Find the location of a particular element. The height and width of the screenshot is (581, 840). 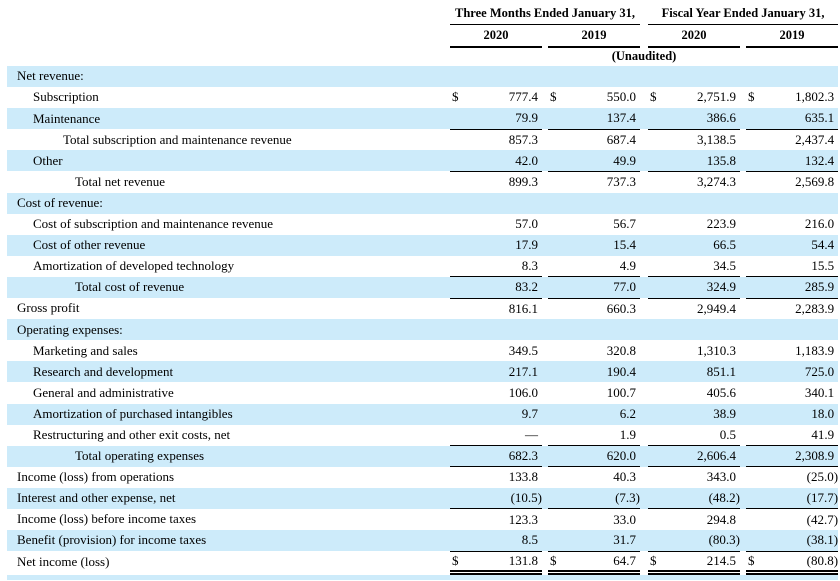

value-cell: — is located at coordinates (505, 435).